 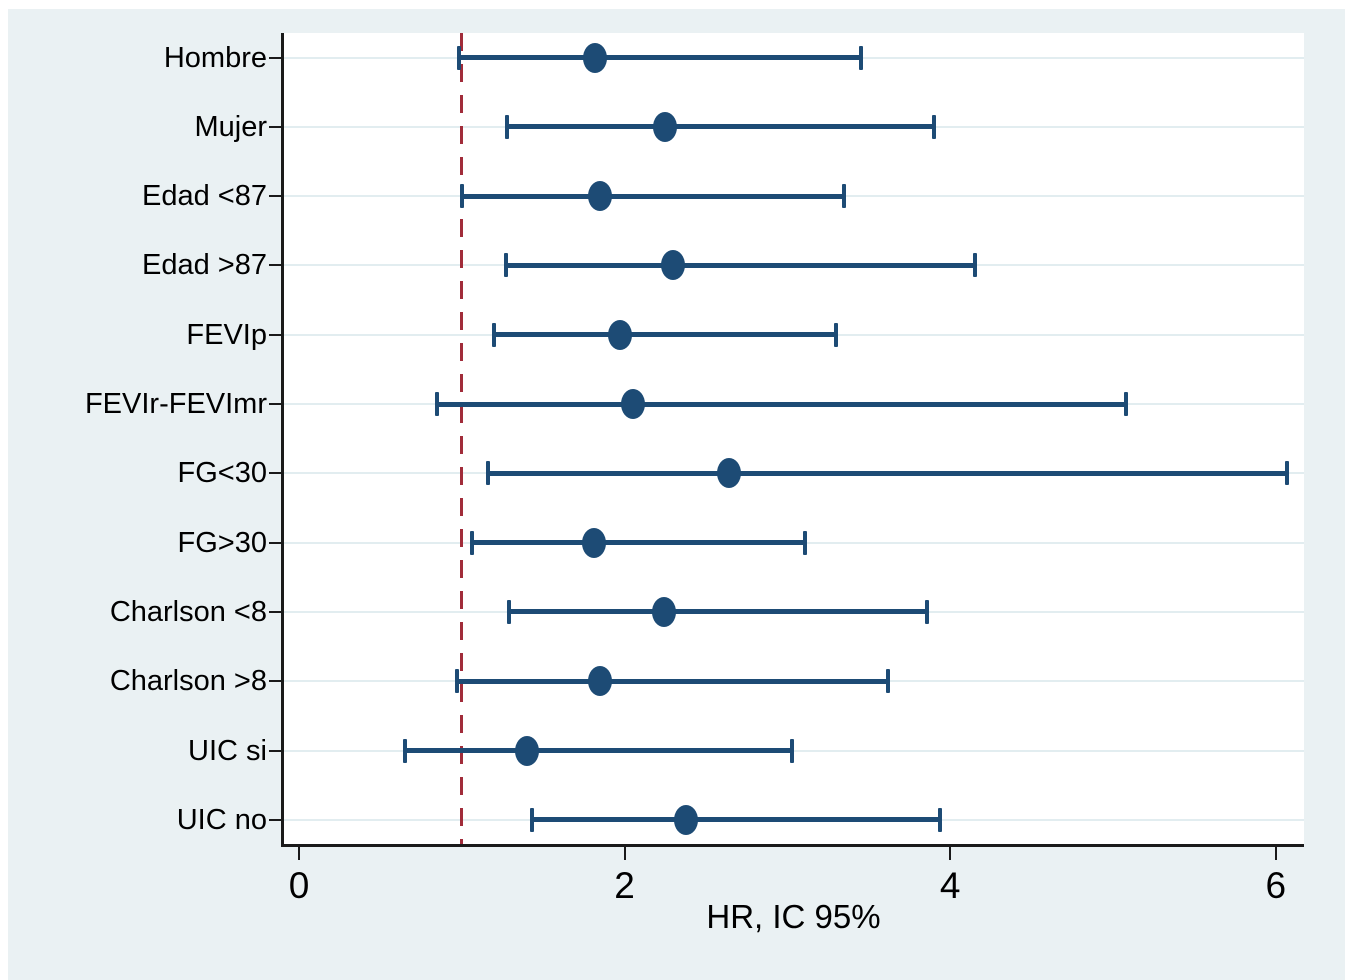 I want to click on row-label: Edad <87, so click(x=204, y=196).